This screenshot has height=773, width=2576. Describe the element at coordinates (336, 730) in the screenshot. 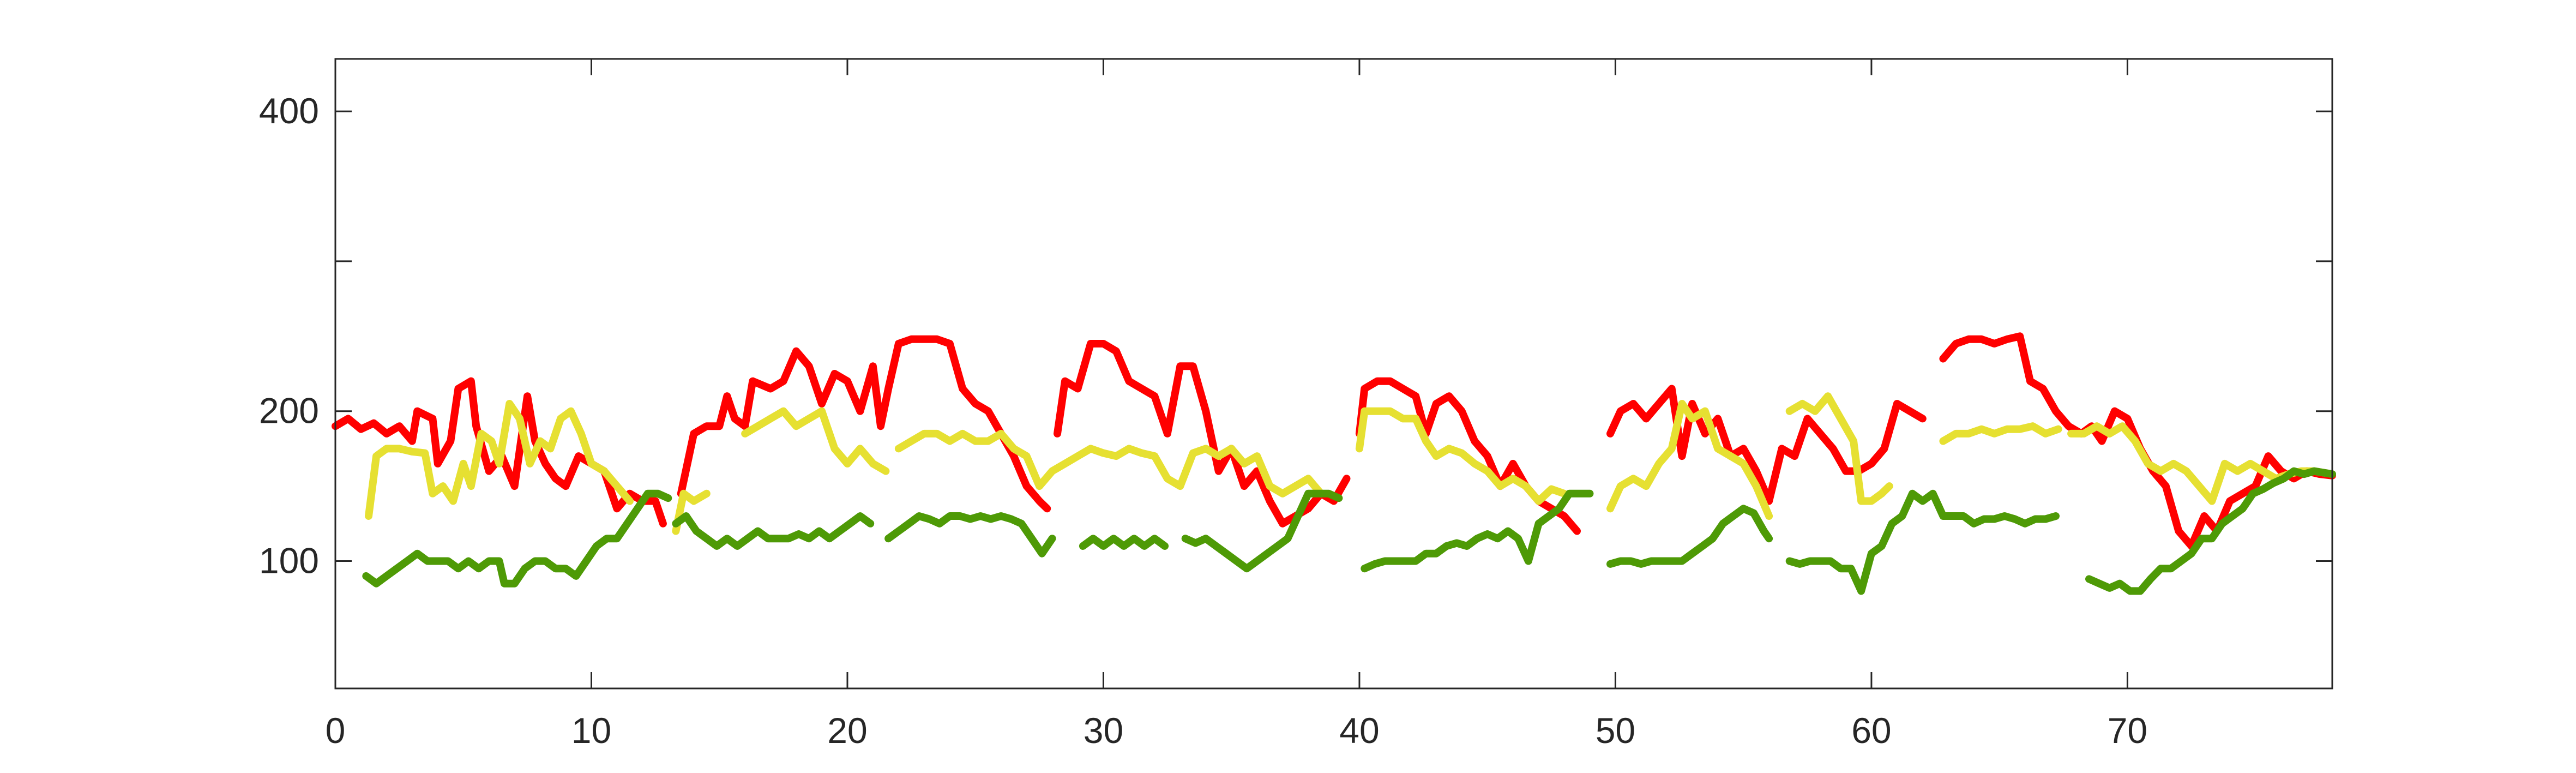

I see `x-tick-label-0: 0` at that location.